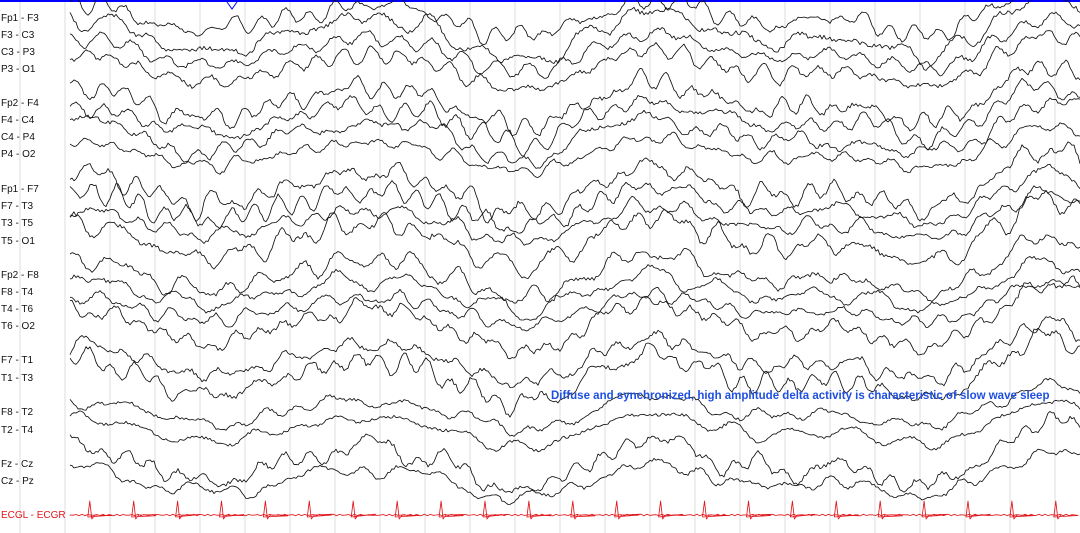 The width and height of the screenshot is (1080, 533). I want to click on trace-f3-c3, so click(574, 35).